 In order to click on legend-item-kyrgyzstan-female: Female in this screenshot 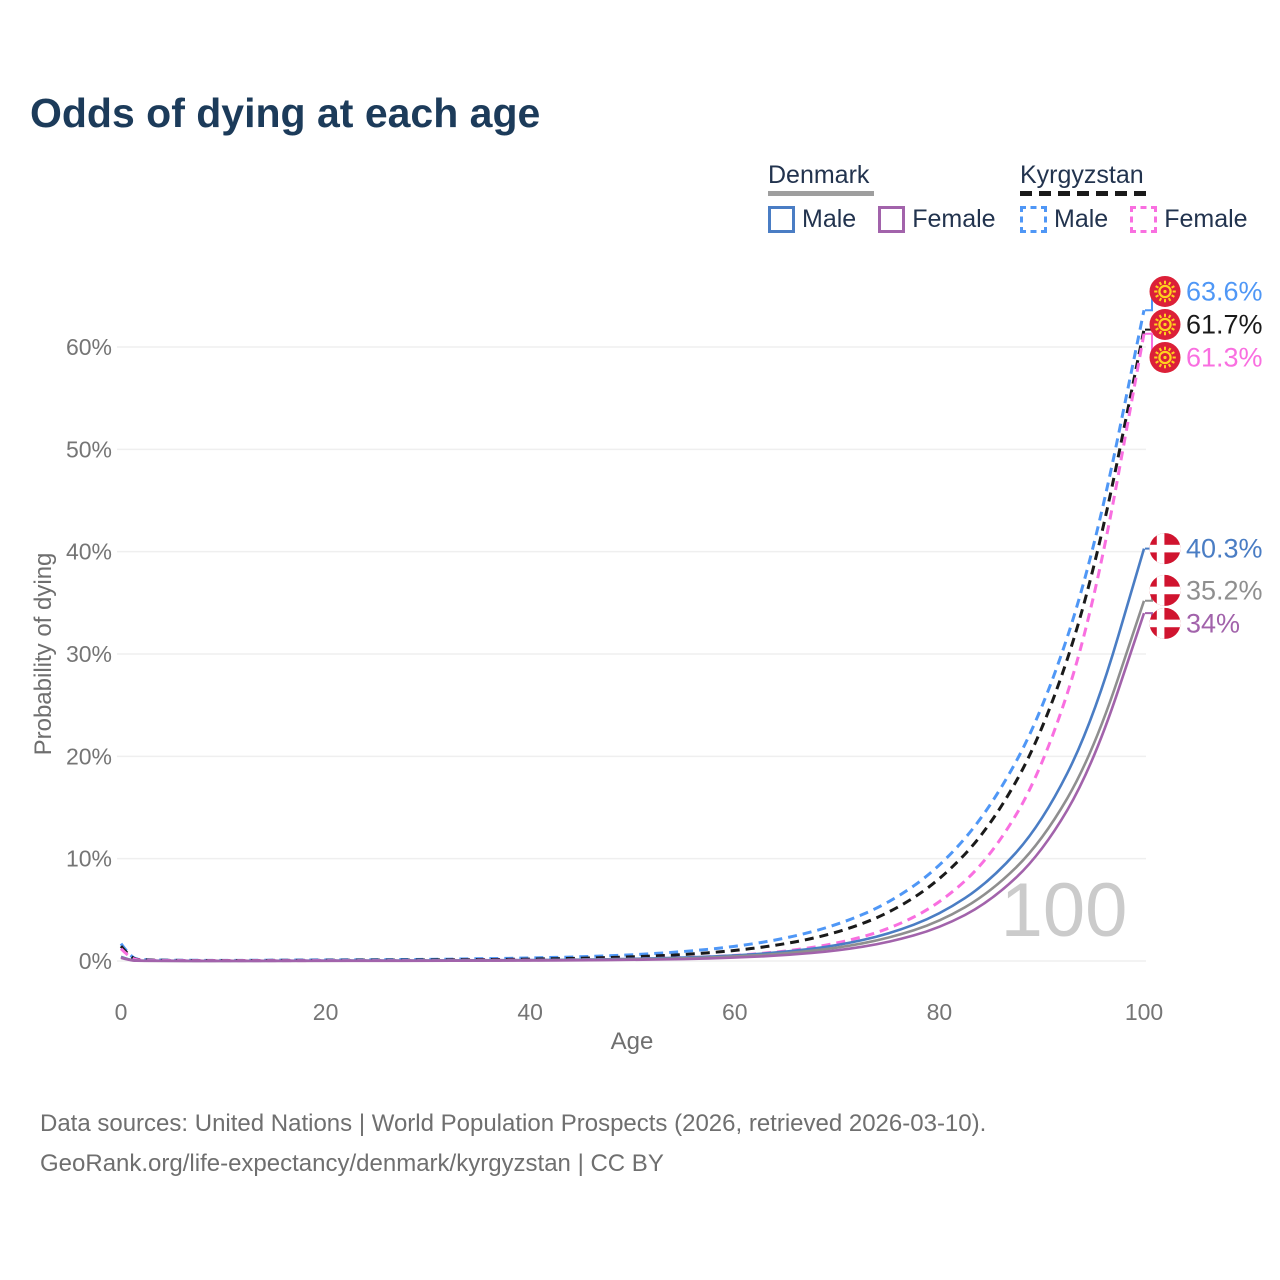, I will do `click(1189, 219)`.